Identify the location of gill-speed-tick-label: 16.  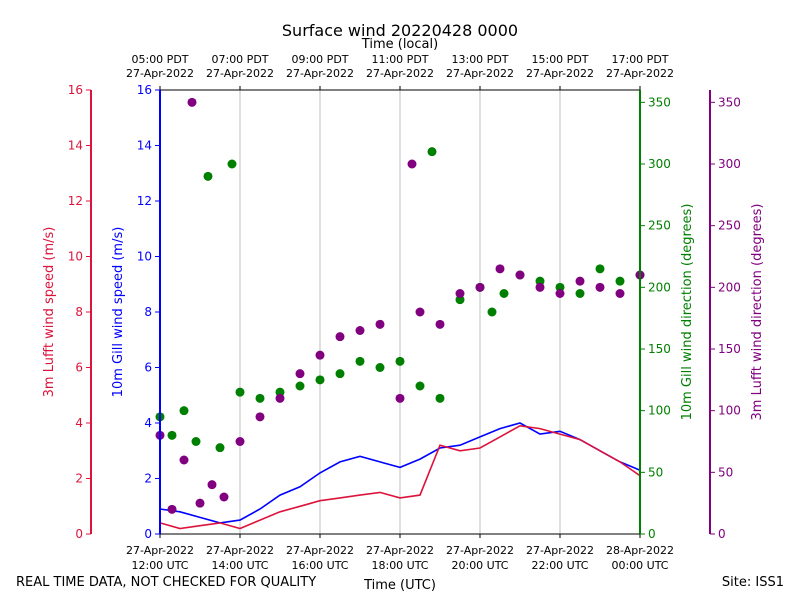
(144, 90).